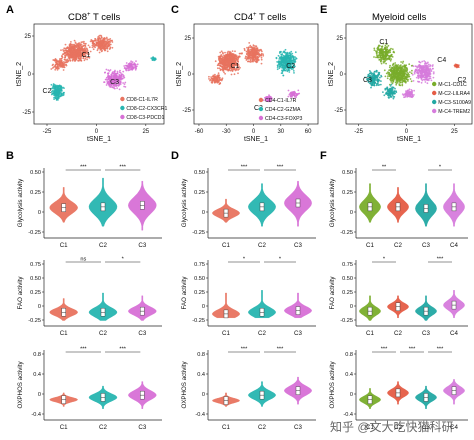 The height and width of the screenshot is (440, 474). What do you see at coordinates (20, 293) in the screenshot?
I see `y-axis-label: FAO activity` at bounding box center [20, 293].